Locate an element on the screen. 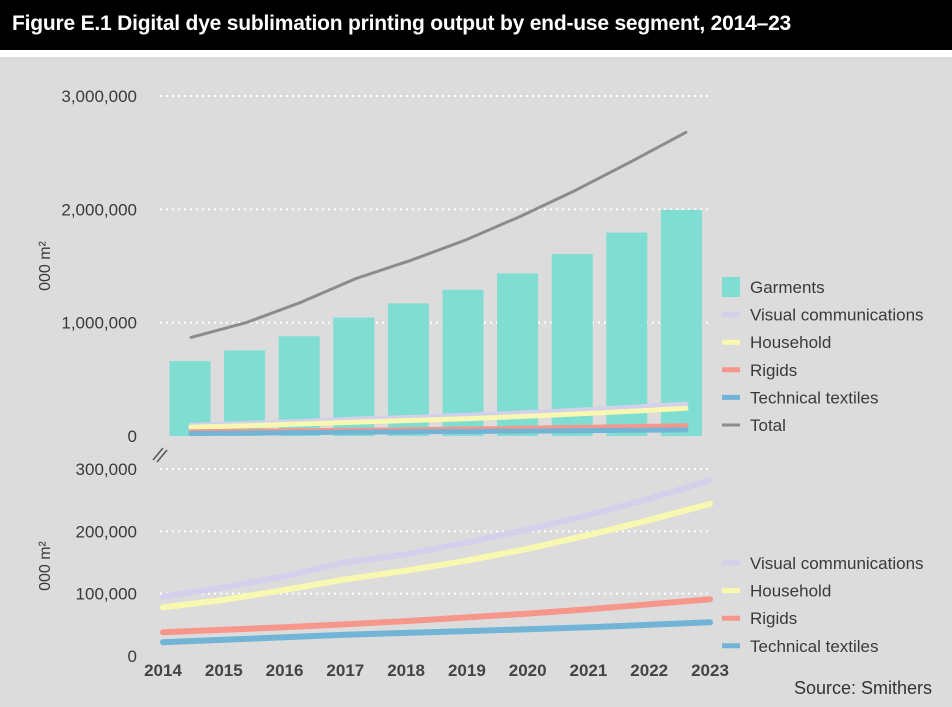 The image size is (952, 707). bottom-y-tick-label: 300,000 is located at coordinates (106, 469).